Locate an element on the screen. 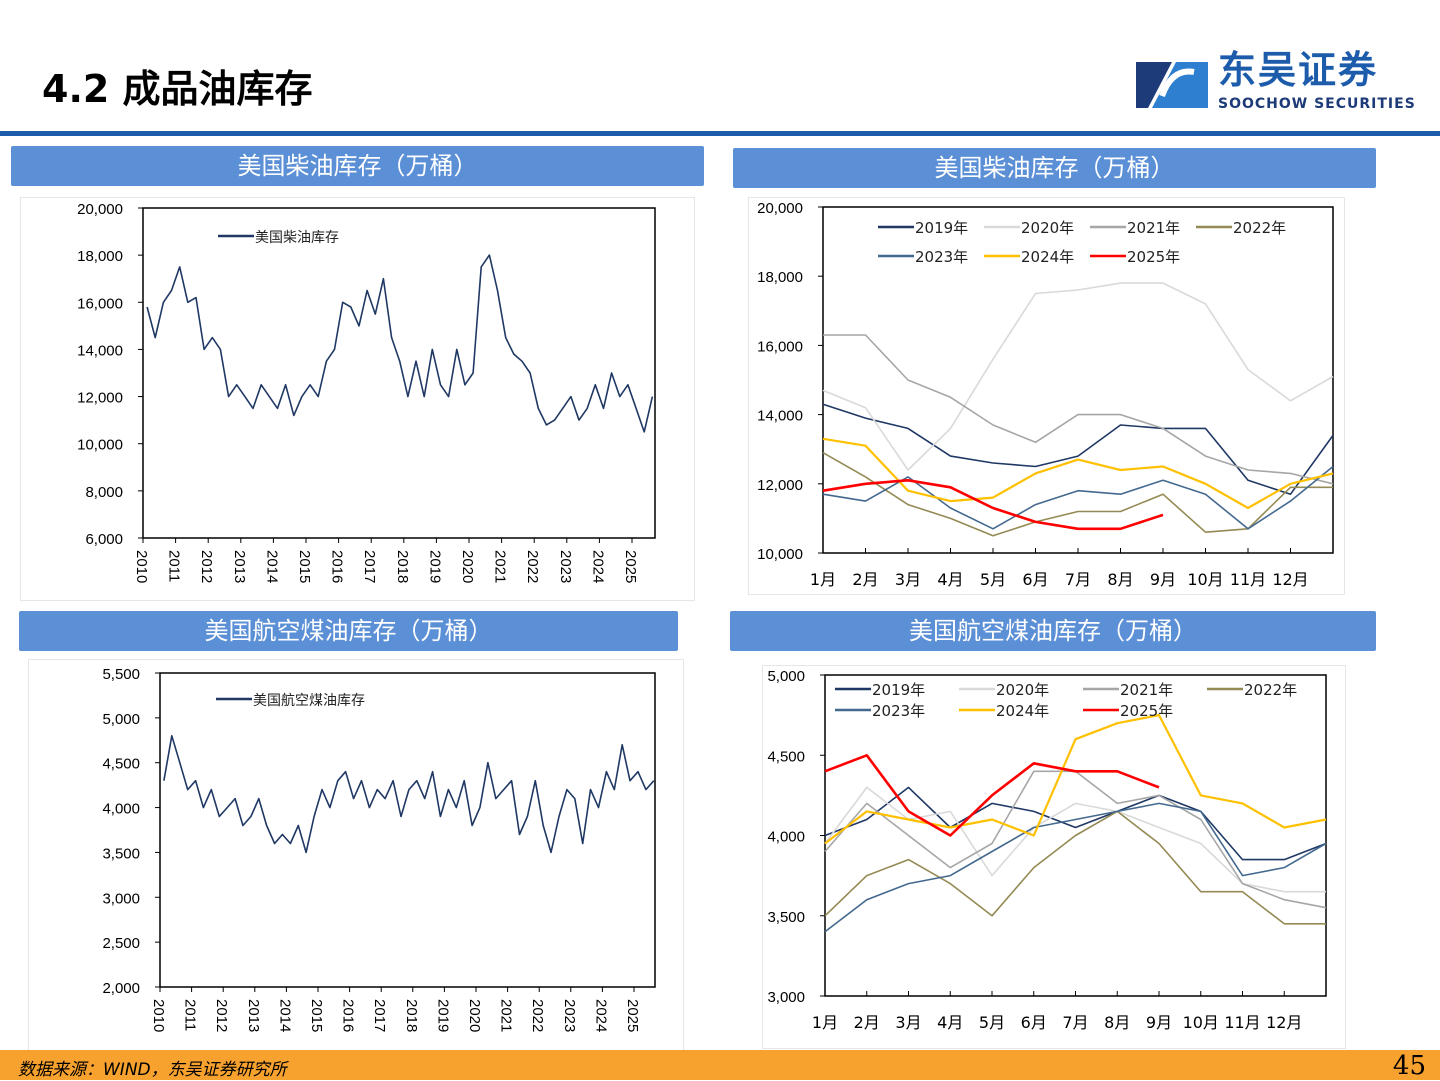 The image size is (1440, 1081). logo-text-en: SOOCHOW SECURITIES is located at coordinates (1317, 104).